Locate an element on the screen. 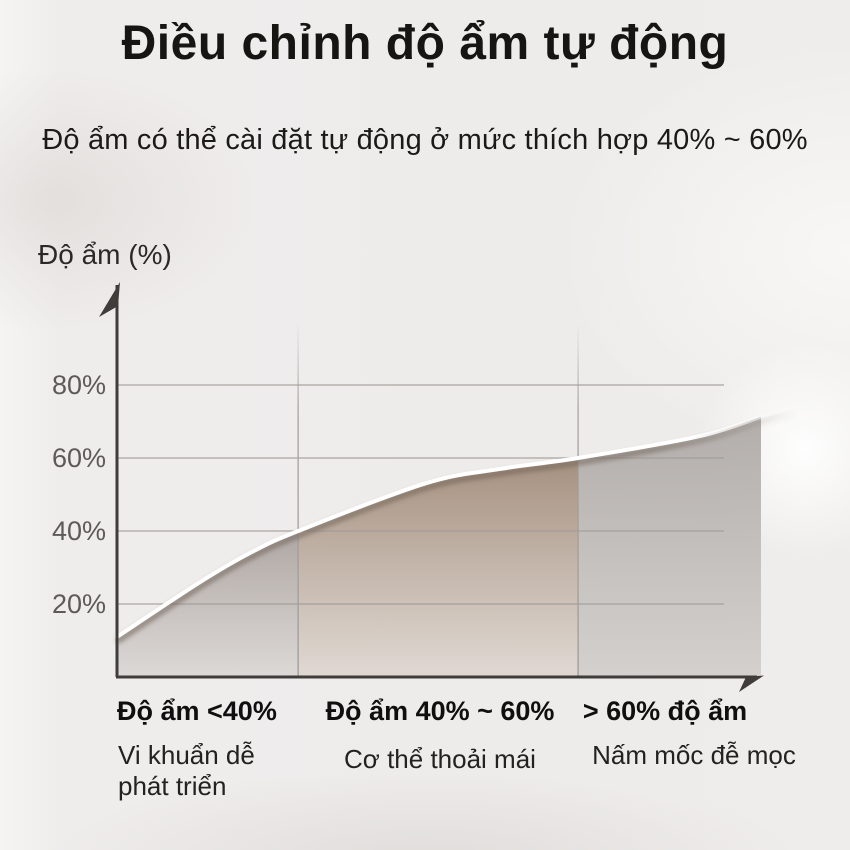  y-axis-title: Độ ẩm (%) is located at coordinates (105, 254).